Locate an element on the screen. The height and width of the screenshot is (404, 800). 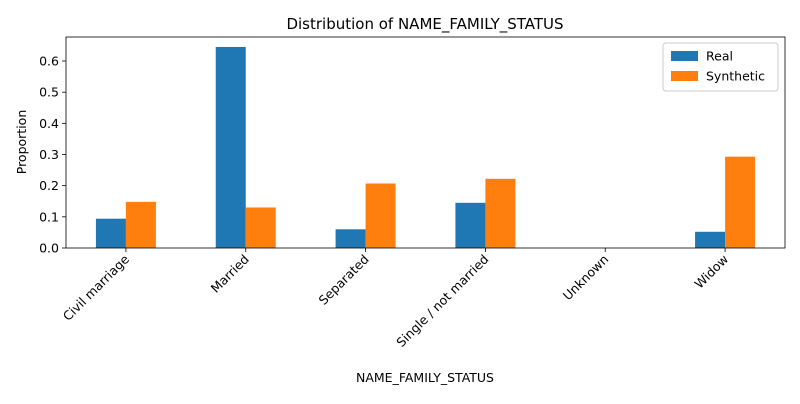
x-tick-label: Married is located at coordinates (230, 274).